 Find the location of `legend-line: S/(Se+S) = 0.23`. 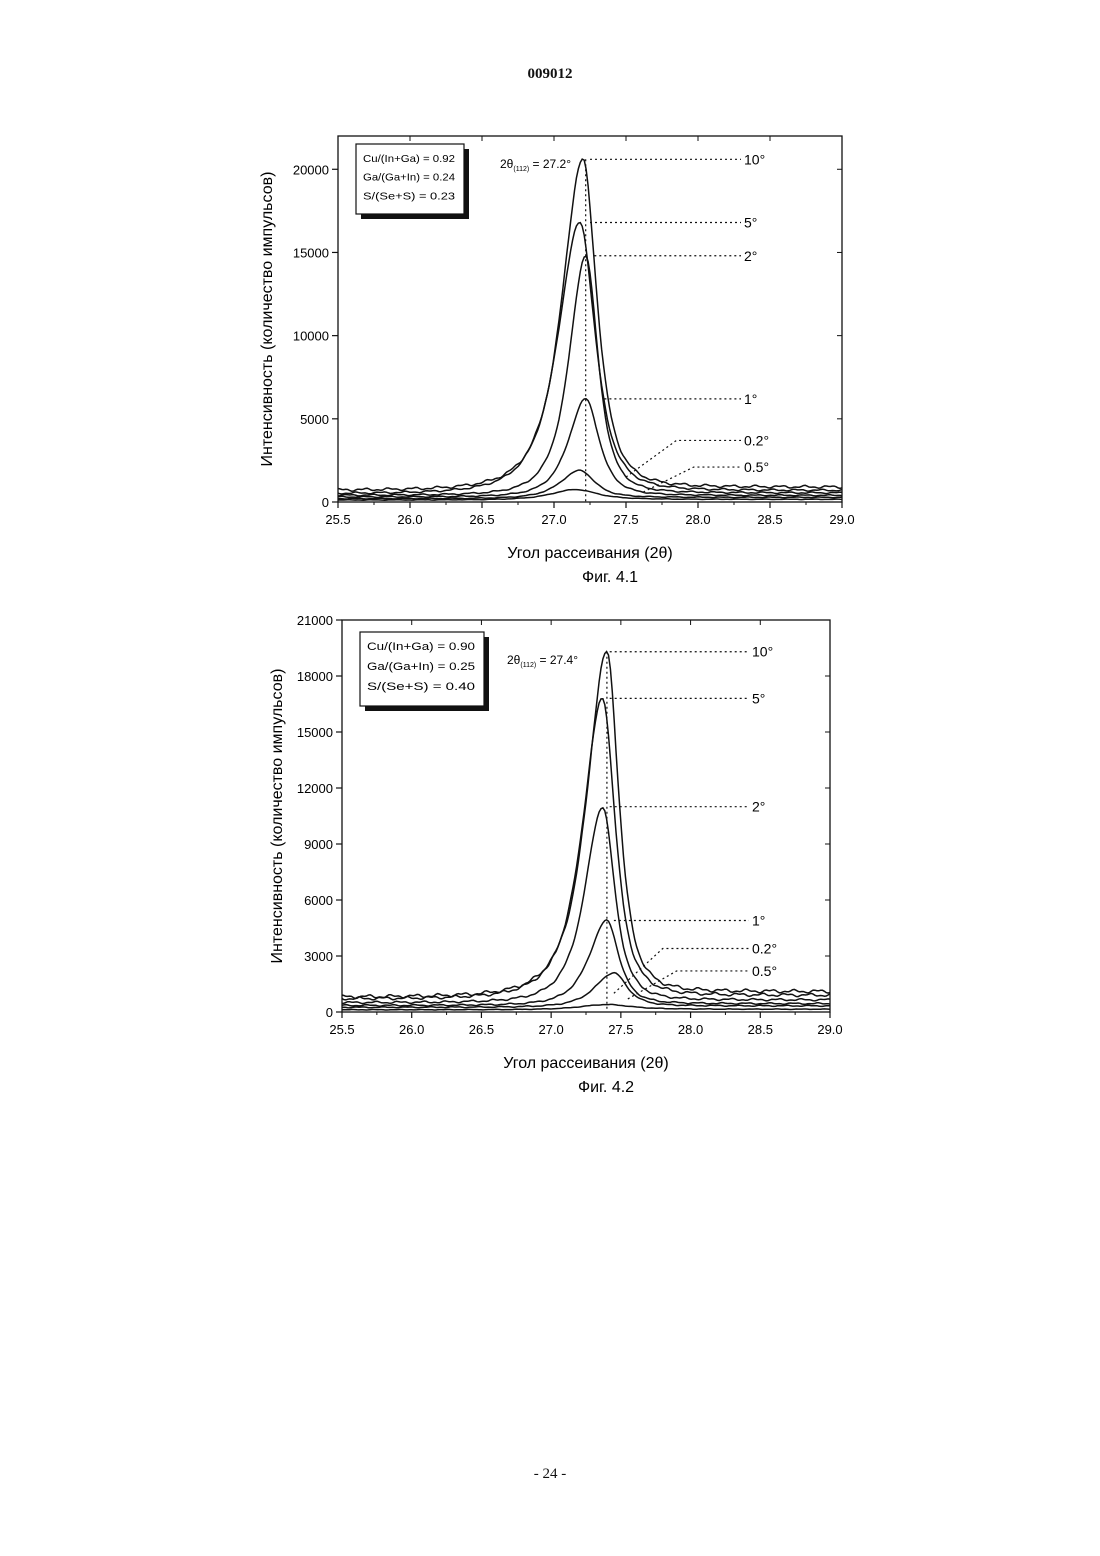

legend-line: S/(Se+S) = 0.23 is located at coordinates (409, 196).